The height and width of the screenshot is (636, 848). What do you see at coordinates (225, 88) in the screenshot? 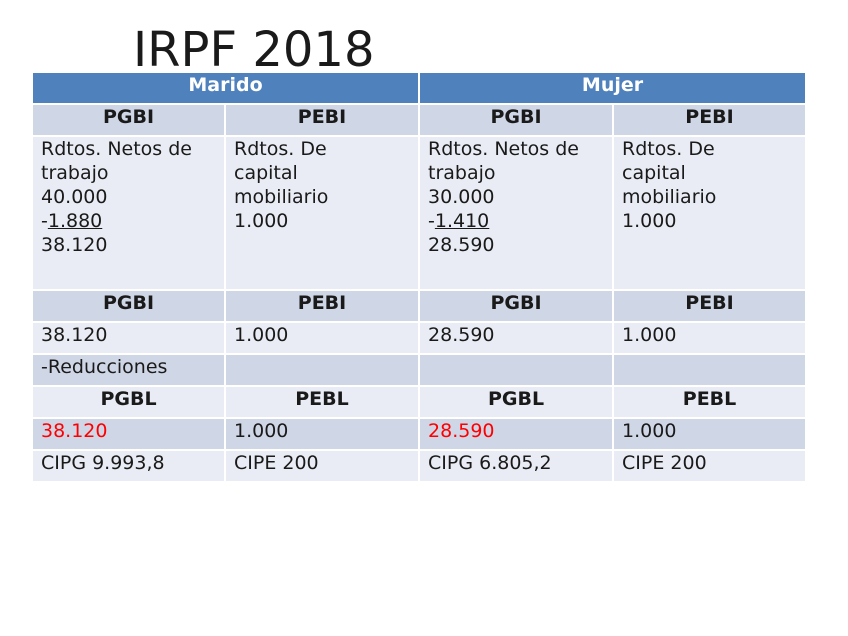
I see `header-marido: Marido` at bounding box center [225, 88].